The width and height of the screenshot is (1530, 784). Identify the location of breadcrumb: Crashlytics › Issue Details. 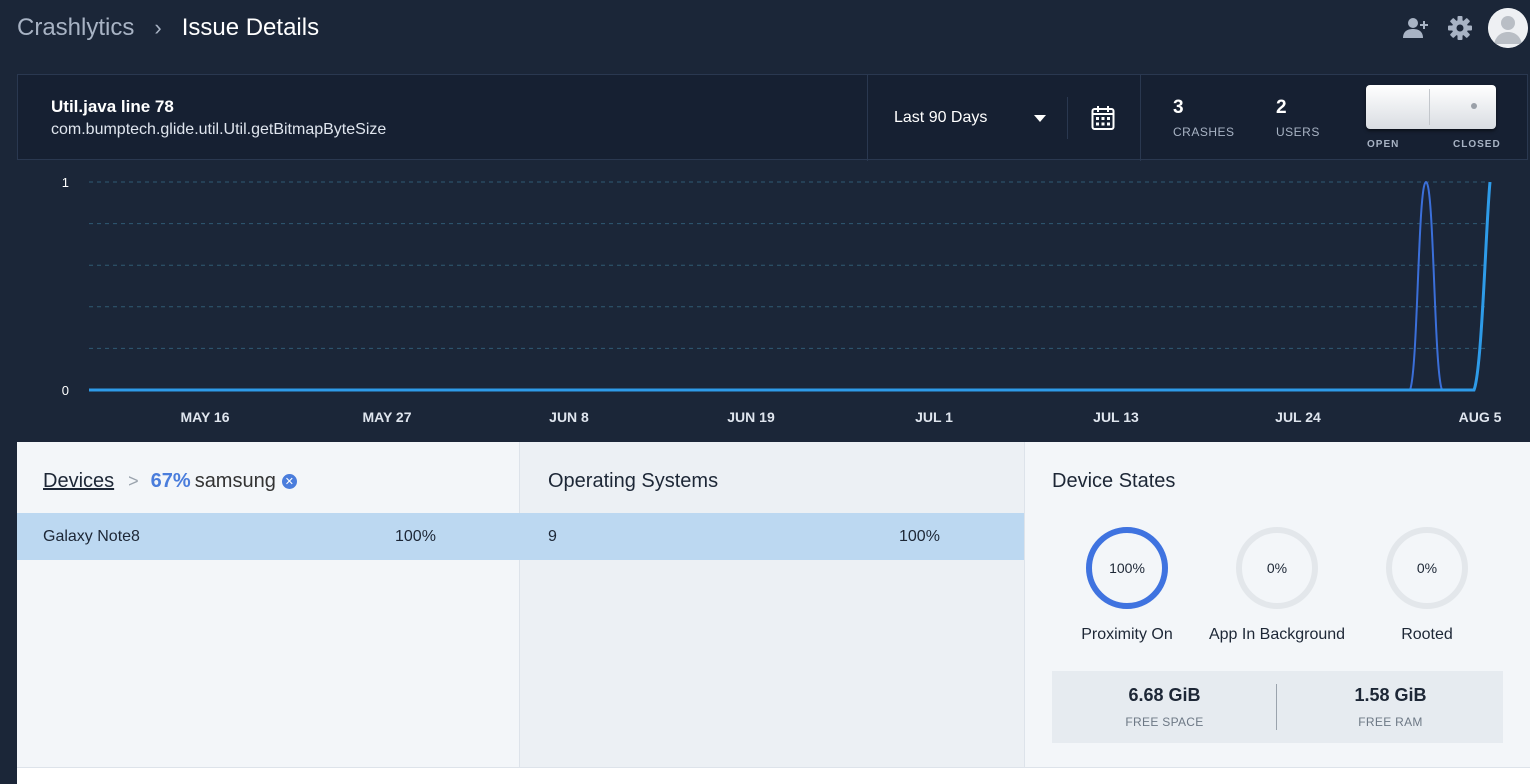
(168, 28).